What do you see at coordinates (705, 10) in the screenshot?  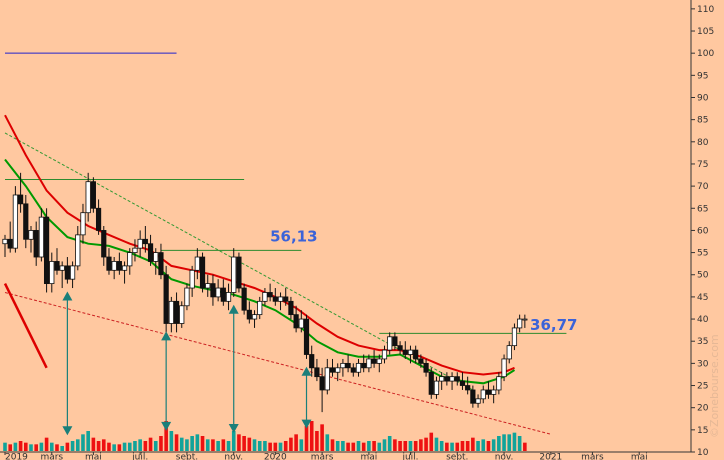 I see `y-tick-label: 110` at bounding box center [705, 10].